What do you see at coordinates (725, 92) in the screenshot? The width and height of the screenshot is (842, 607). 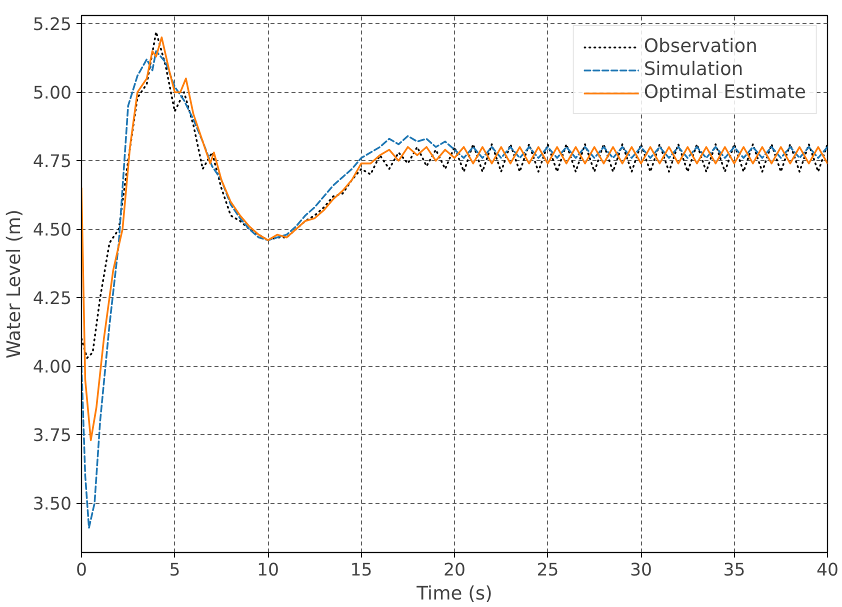 I see `legend-label: Optimal Estimate` at bounding box center [725, 92].